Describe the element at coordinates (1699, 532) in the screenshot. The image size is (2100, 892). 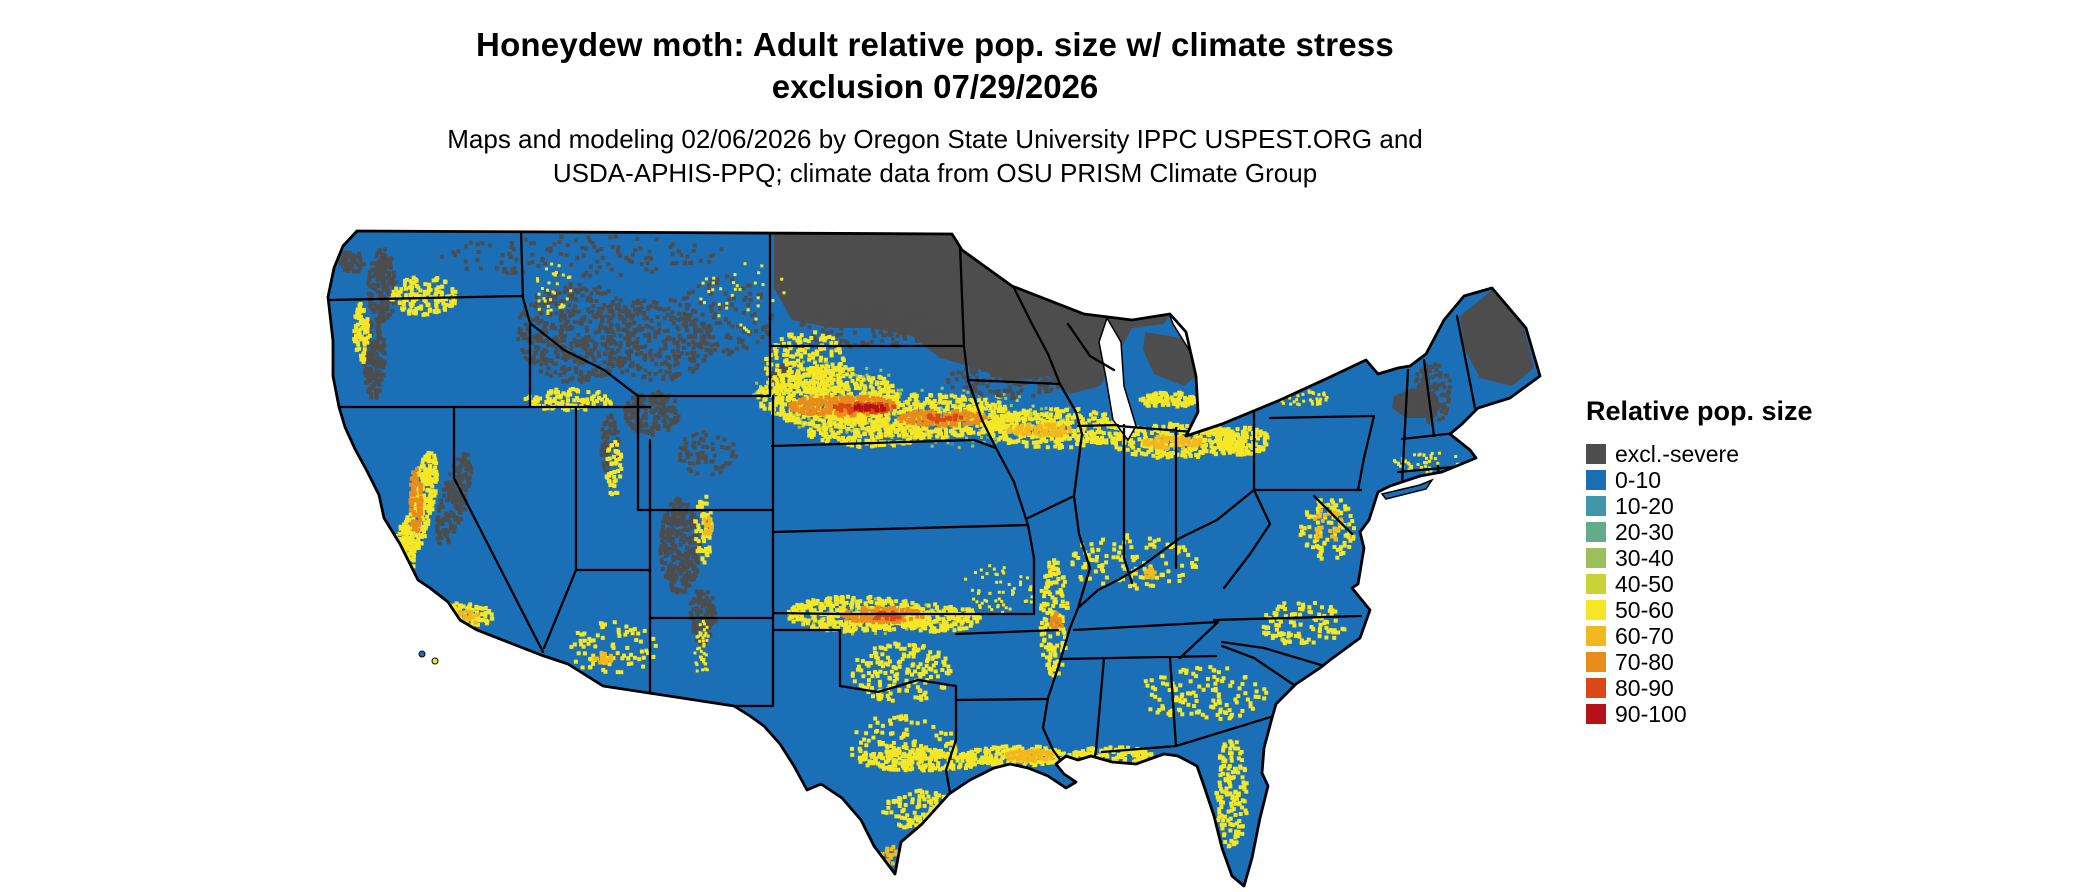
I see `legend-item: 20-30` at that location.